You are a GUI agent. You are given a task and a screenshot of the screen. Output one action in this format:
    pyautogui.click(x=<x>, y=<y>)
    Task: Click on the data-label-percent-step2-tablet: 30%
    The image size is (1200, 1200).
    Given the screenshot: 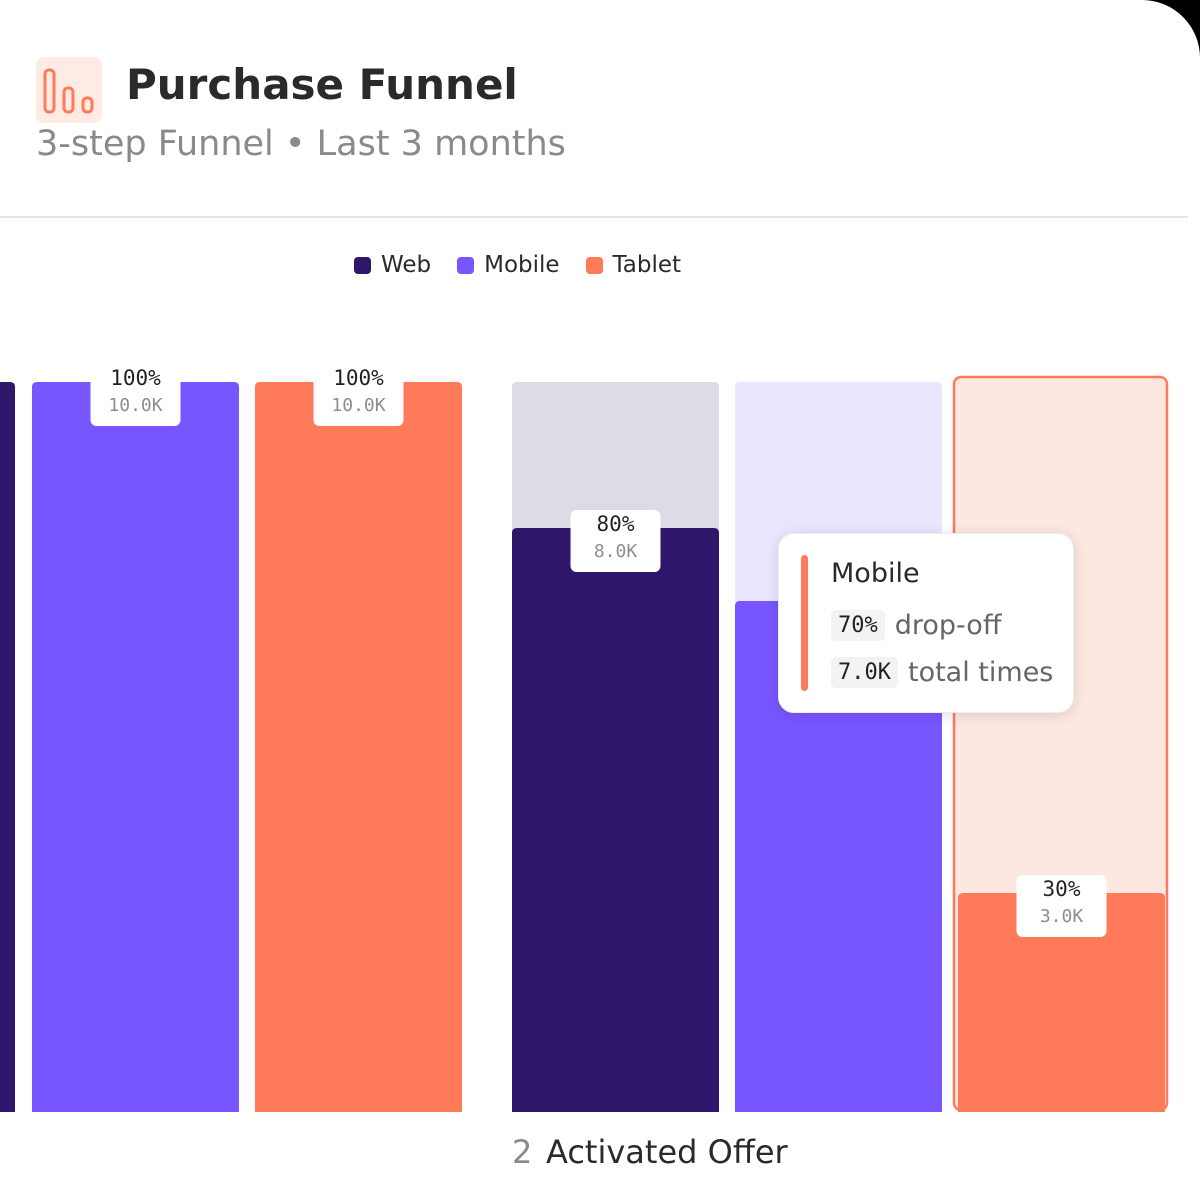 What is the action you would take?
    pyautogui.click(x=1062, y=889)
    